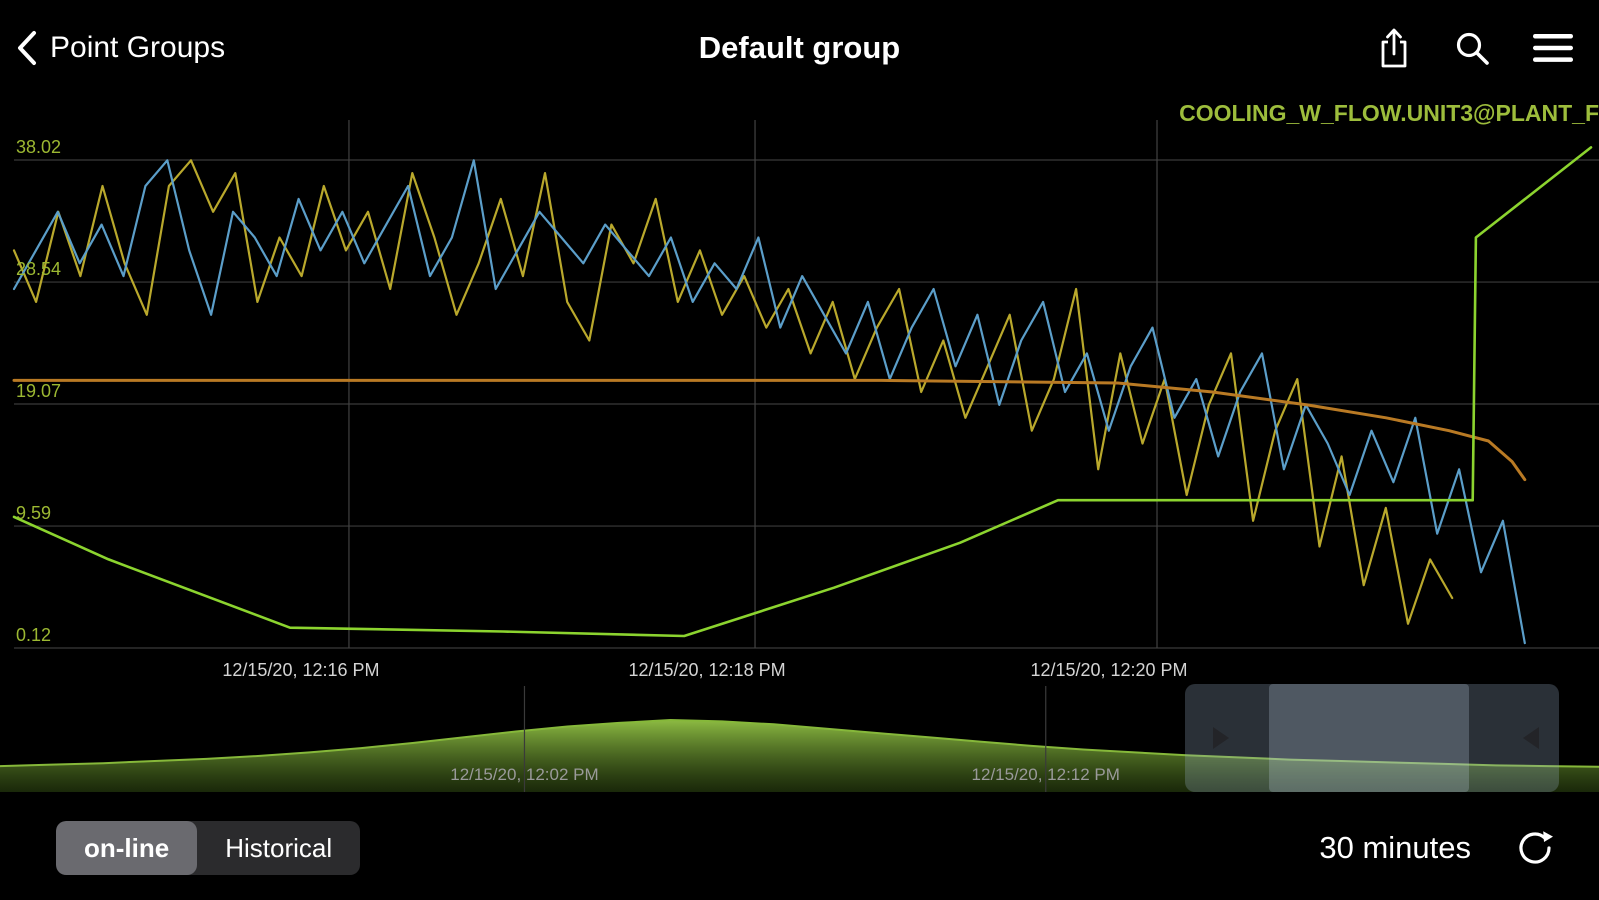 This screenshot has height=900, width=1599. Describe the element at coordinates (799, 848) in the screenshot. I see `footer-bar: on-line Historical 30 minutes` at that location.